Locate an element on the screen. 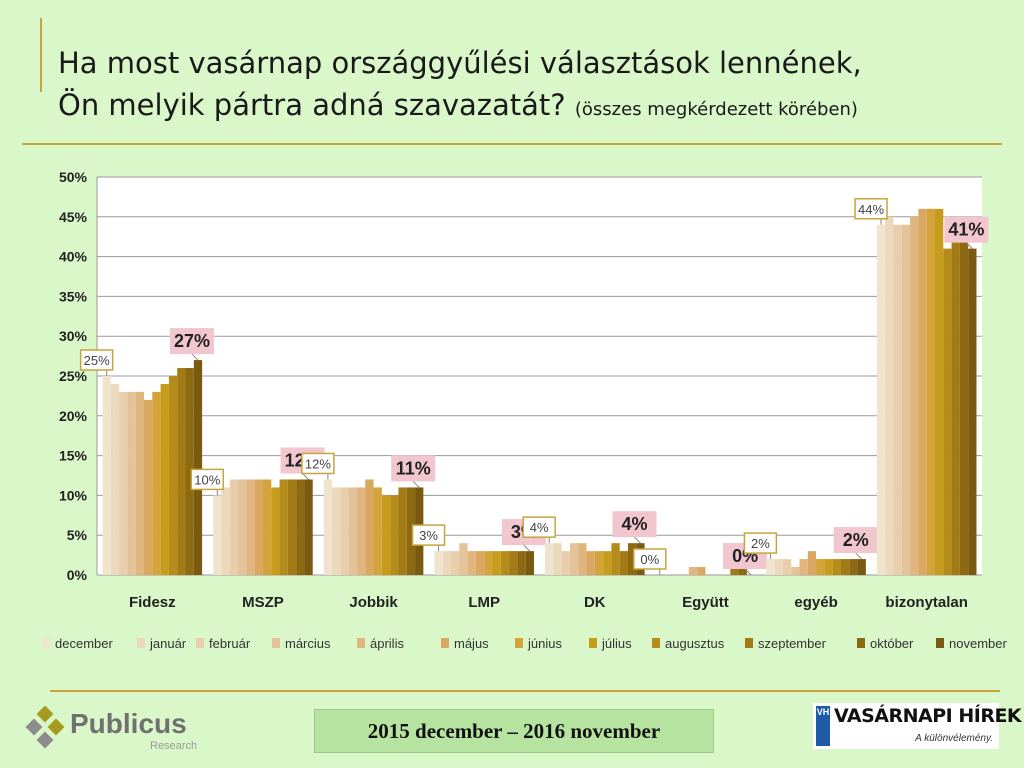  y-tick-label: 0% is located at coordinates (77, 575).